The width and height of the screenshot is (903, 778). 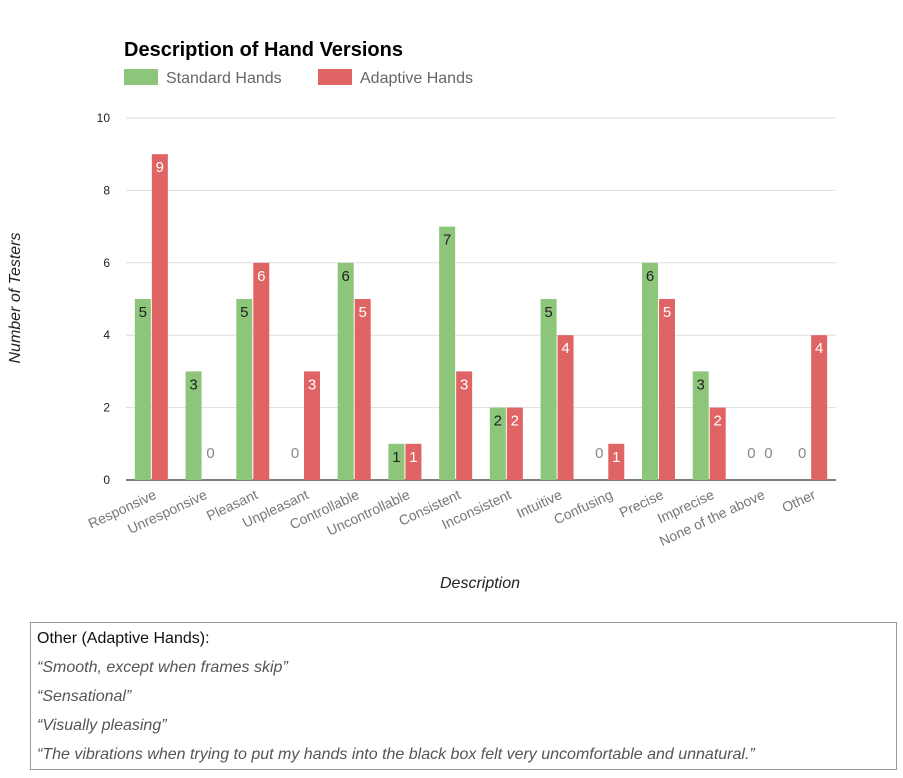 I want to click on y-tick-label: 2, so click(x=106, y=408).